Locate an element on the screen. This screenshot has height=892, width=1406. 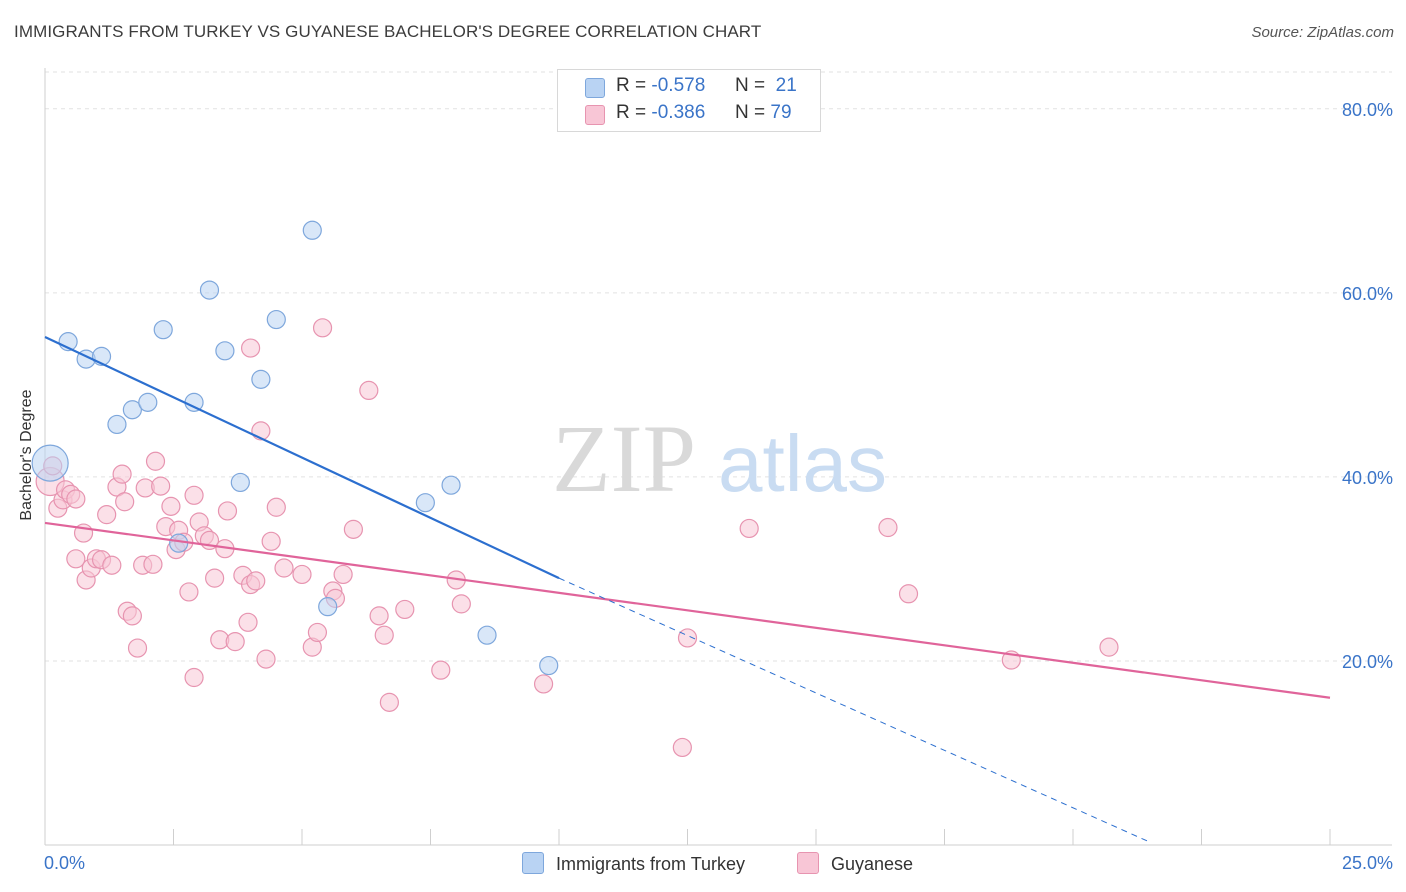
turkey-trend-line is located at coordinates (302, 458).